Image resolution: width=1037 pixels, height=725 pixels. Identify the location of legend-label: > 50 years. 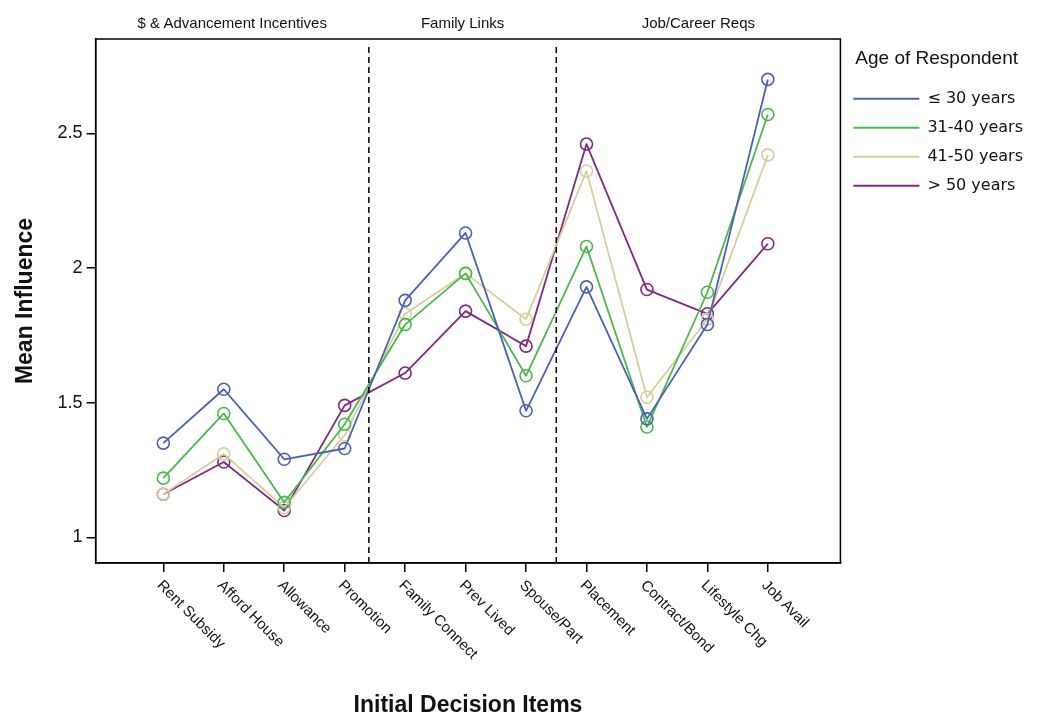
(971, 184).